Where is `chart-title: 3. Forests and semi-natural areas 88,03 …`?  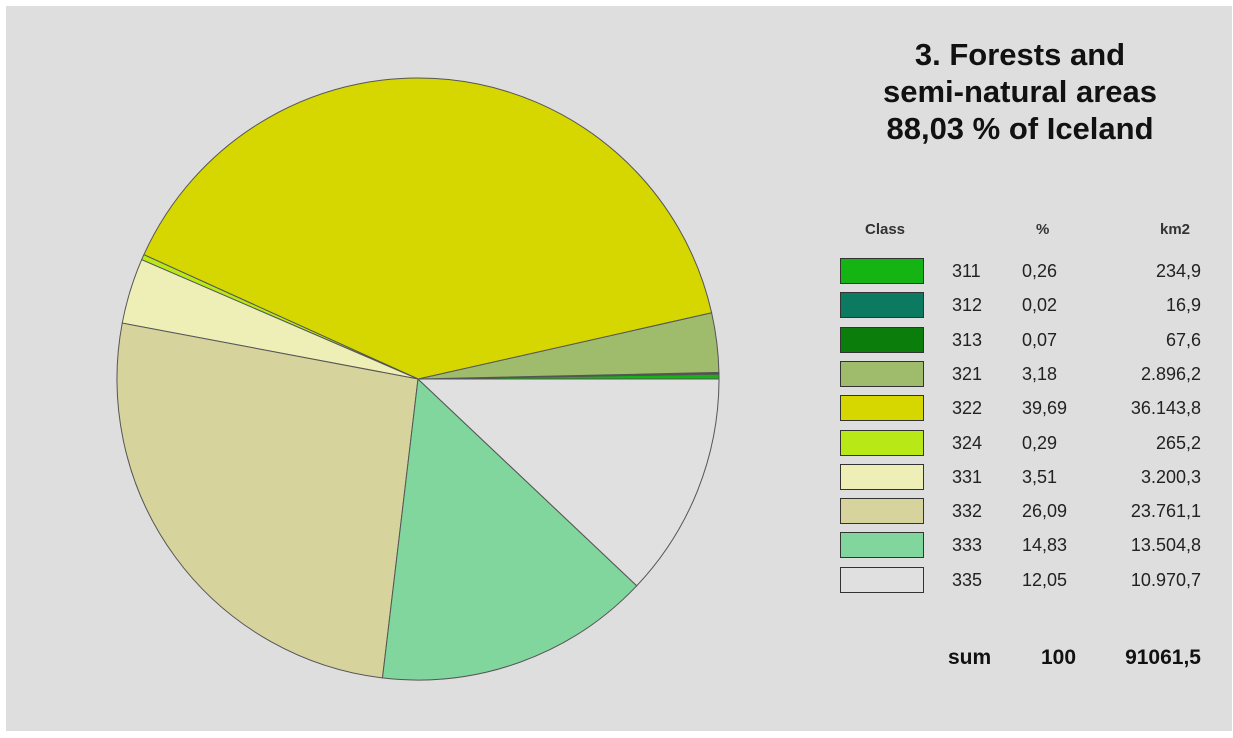 chart-title: 3. Forests and semi-natural areas 88,03 … is located at coordinates (1020, 91).